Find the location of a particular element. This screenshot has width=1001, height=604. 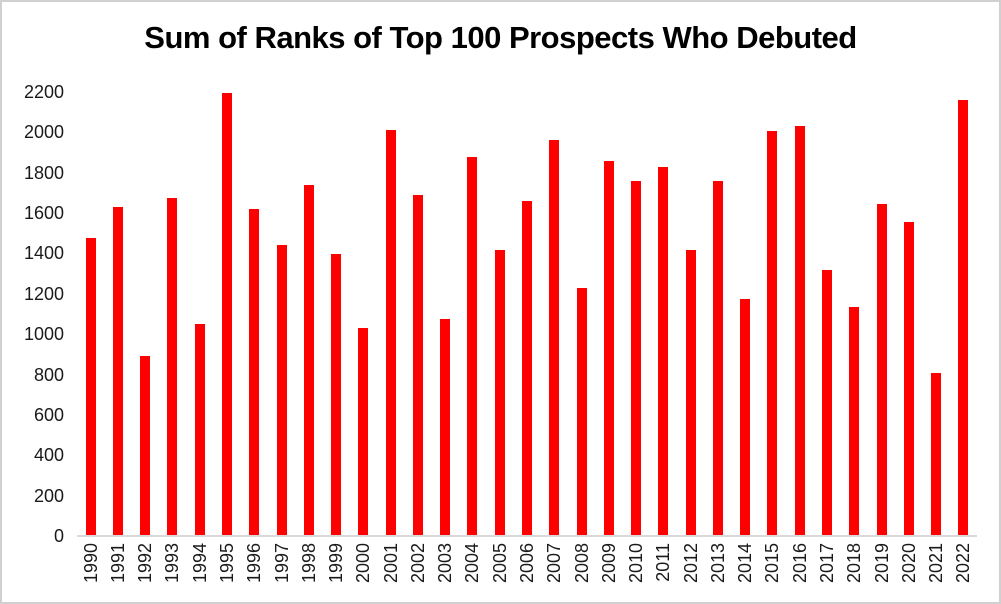

bar-2014 is located at coordinates (745, 417).